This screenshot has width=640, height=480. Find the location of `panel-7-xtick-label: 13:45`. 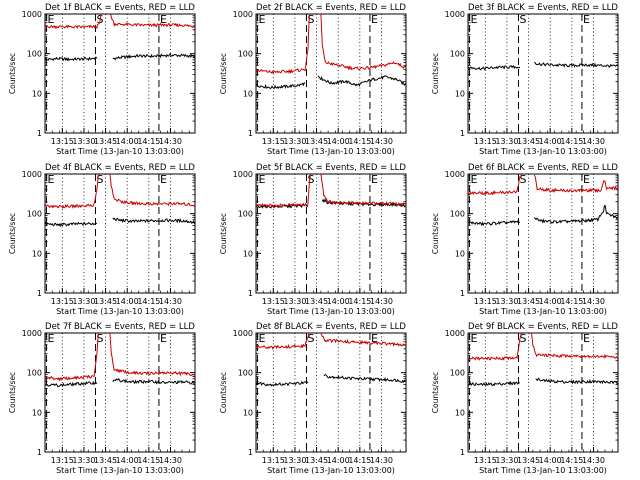

panel-7-xtick-label: 13:45 is located at coordinates (105, 460).